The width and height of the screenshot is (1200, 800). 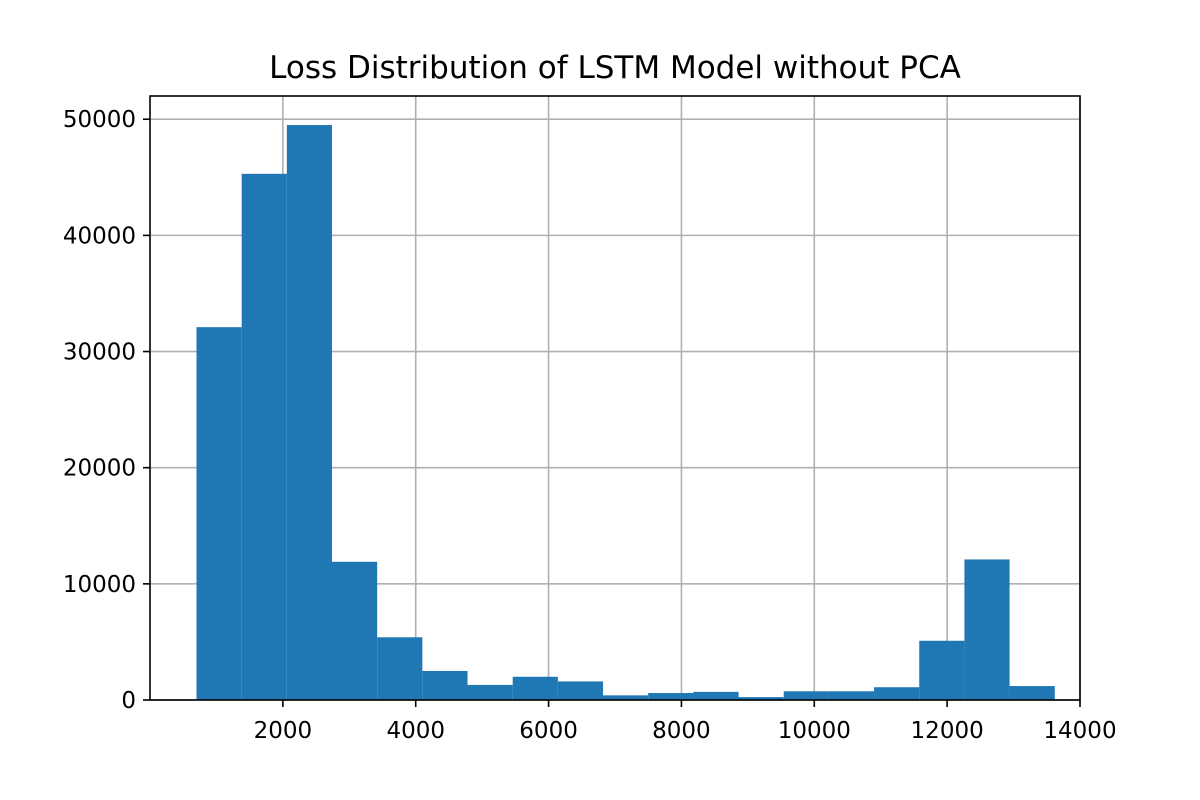 I want to click on x-axis: 2000 4000 6000 8000 10000 12000 14000, so click(x=685, y=722).